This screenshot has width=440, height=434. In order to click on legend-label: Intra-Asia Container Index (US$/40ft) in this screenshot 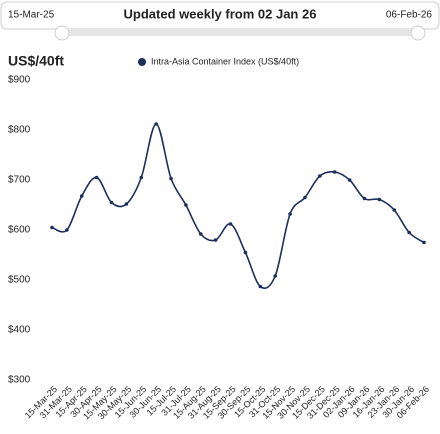, I will do `click(225, 61)`.